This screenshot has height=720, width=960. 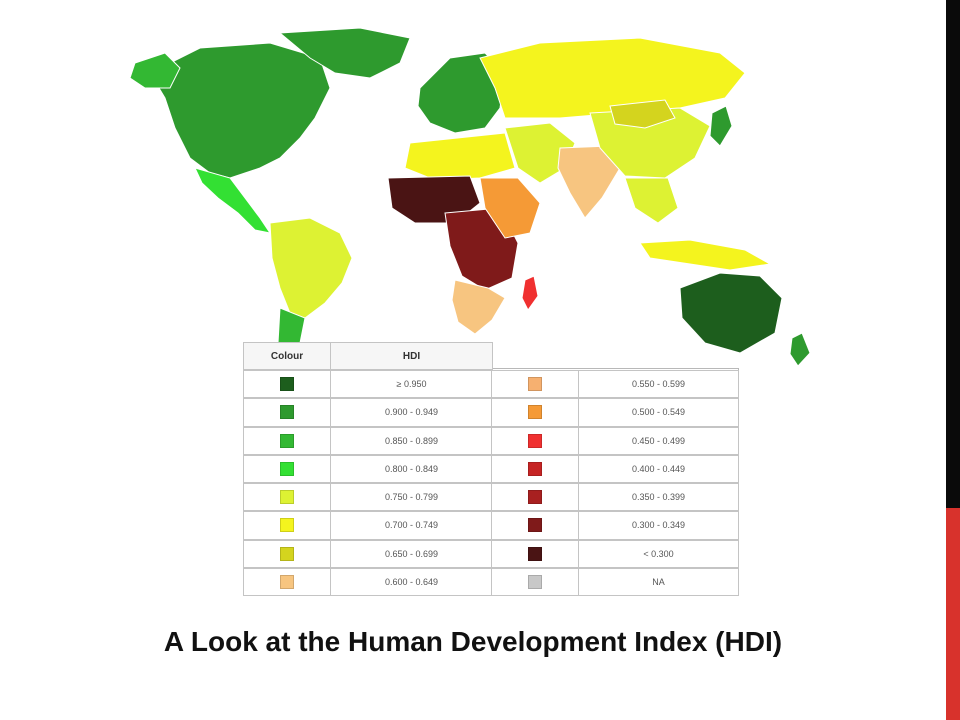 What do you see at coordinates (721, 126) in the screenshot?
I see `map-region-japan` at bounding box center [721, 126].